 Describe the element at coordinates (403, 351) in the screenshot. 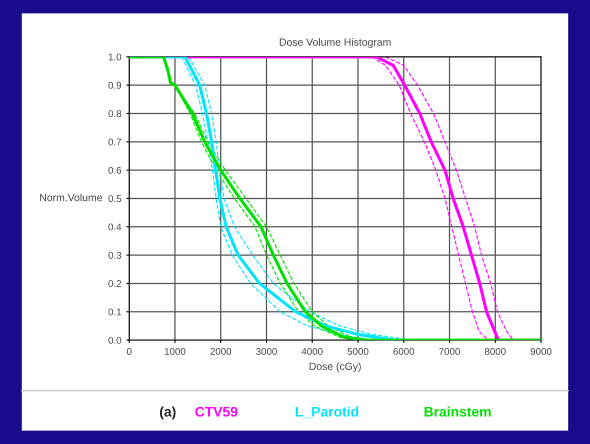

I see `x-tick-label: 6000` at that location.